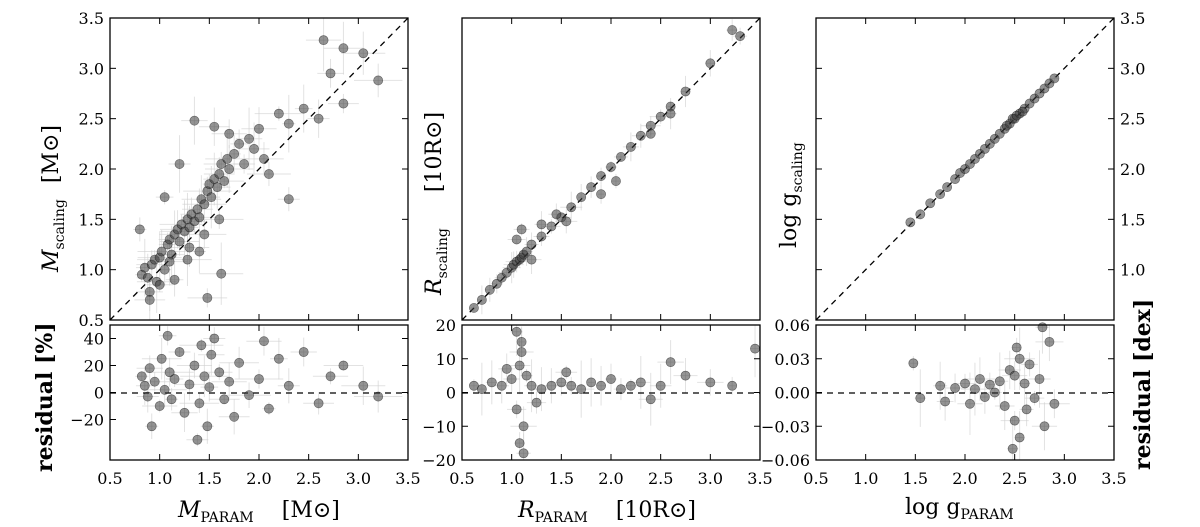 This screenshot has width=1200, height=527. What do you see at coordinates (259, 170) in the screenshot?
I see `mass-main-points` at bounding box center [259, 170].